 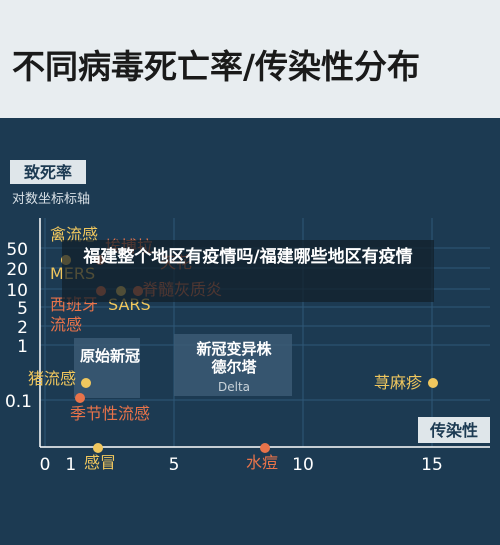 I want to click on x-axis-label: 传染性, so click(x=453, y=430).